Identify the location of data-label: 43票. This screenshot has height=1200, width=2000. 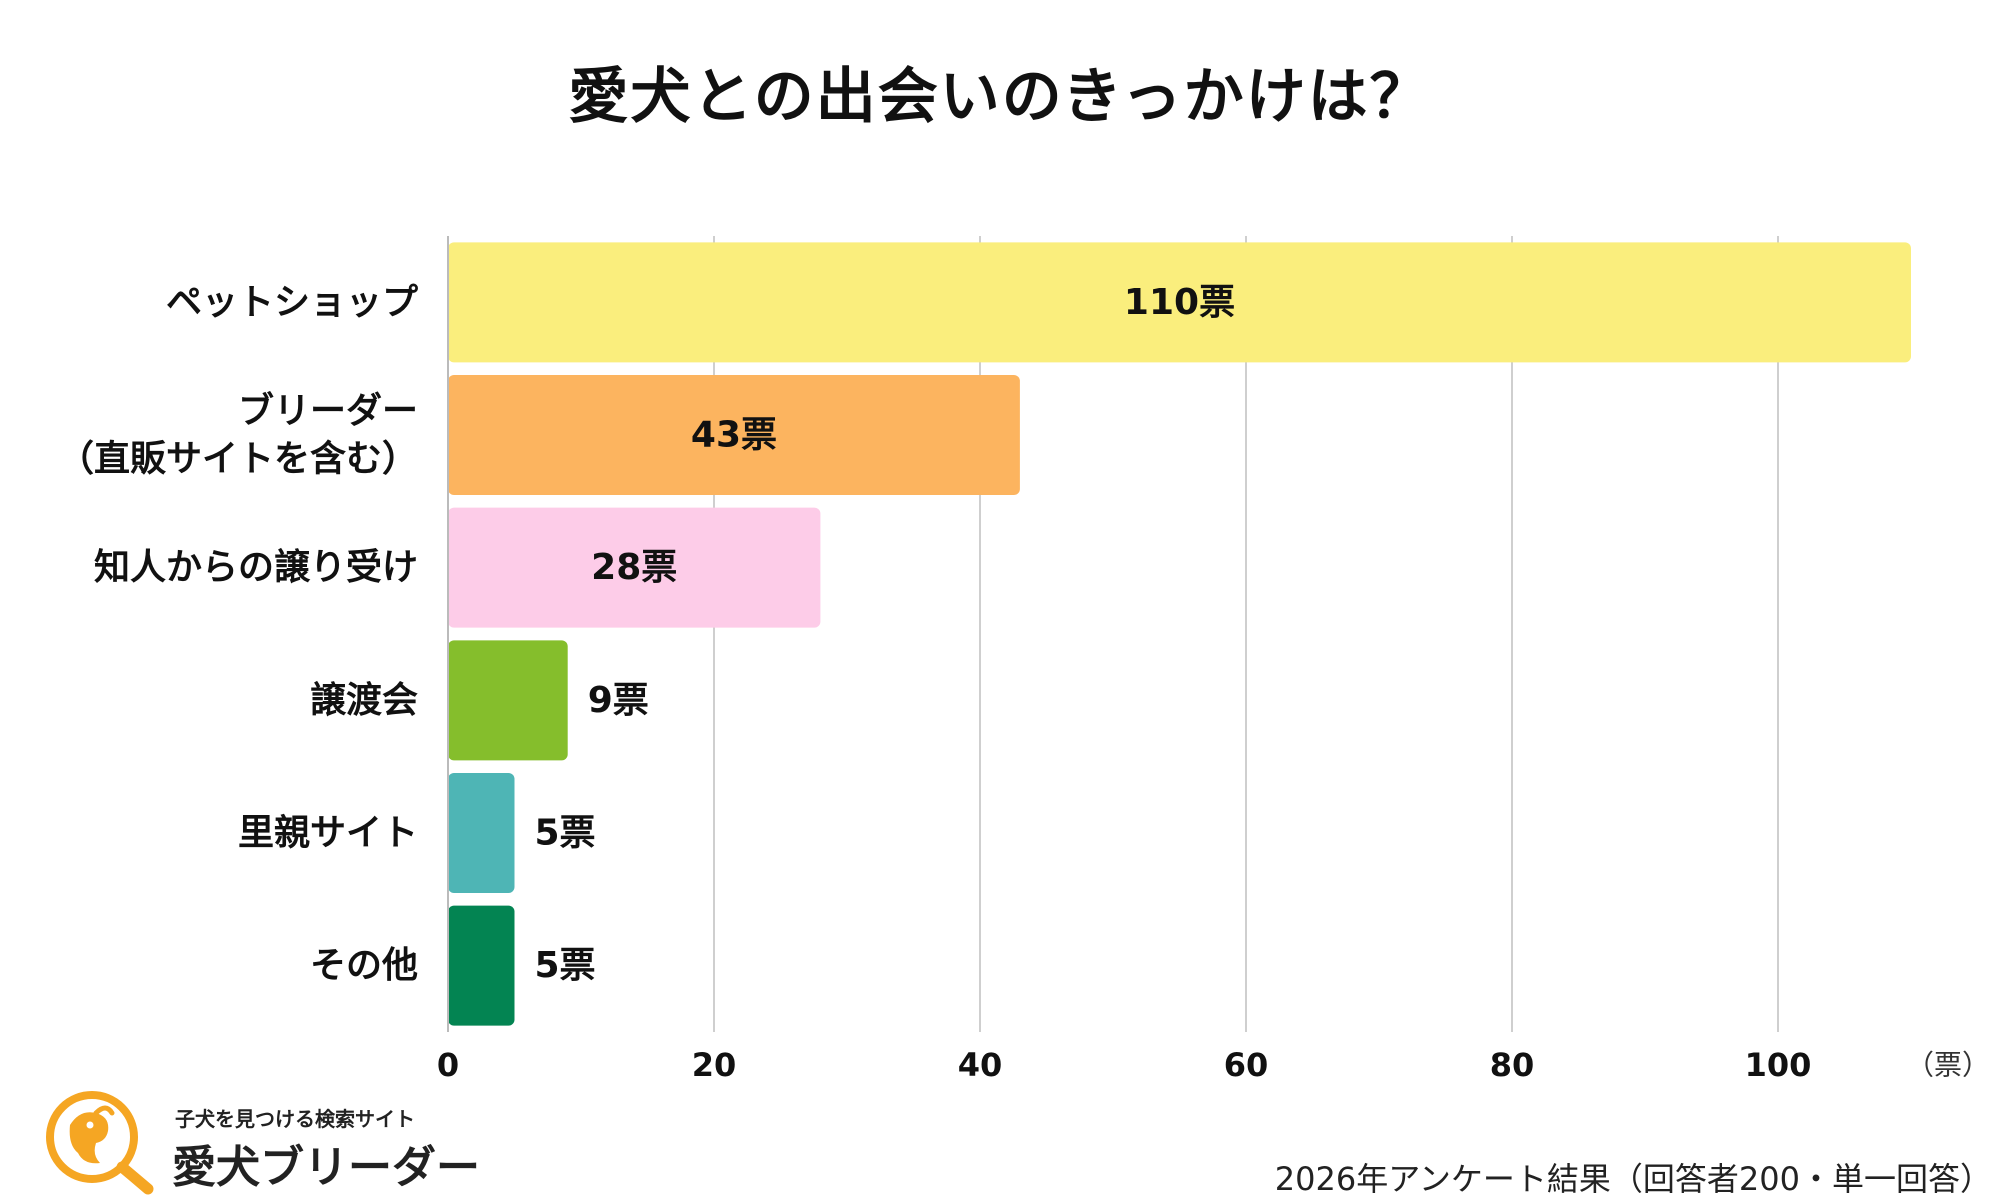
(734, 435).